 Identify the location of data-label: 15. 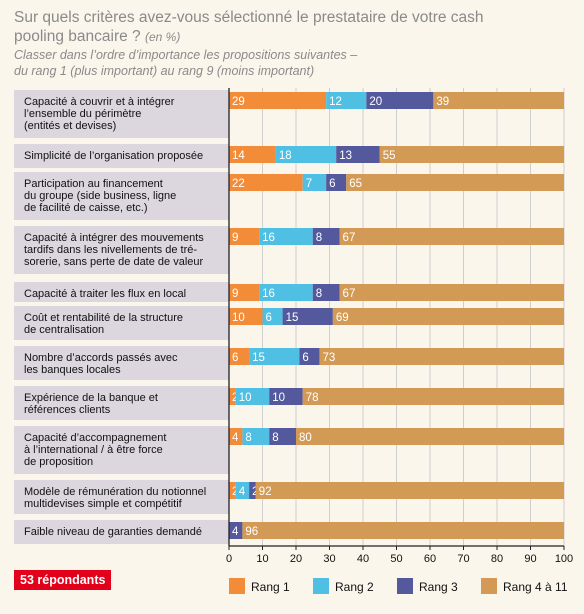
(292, 318).